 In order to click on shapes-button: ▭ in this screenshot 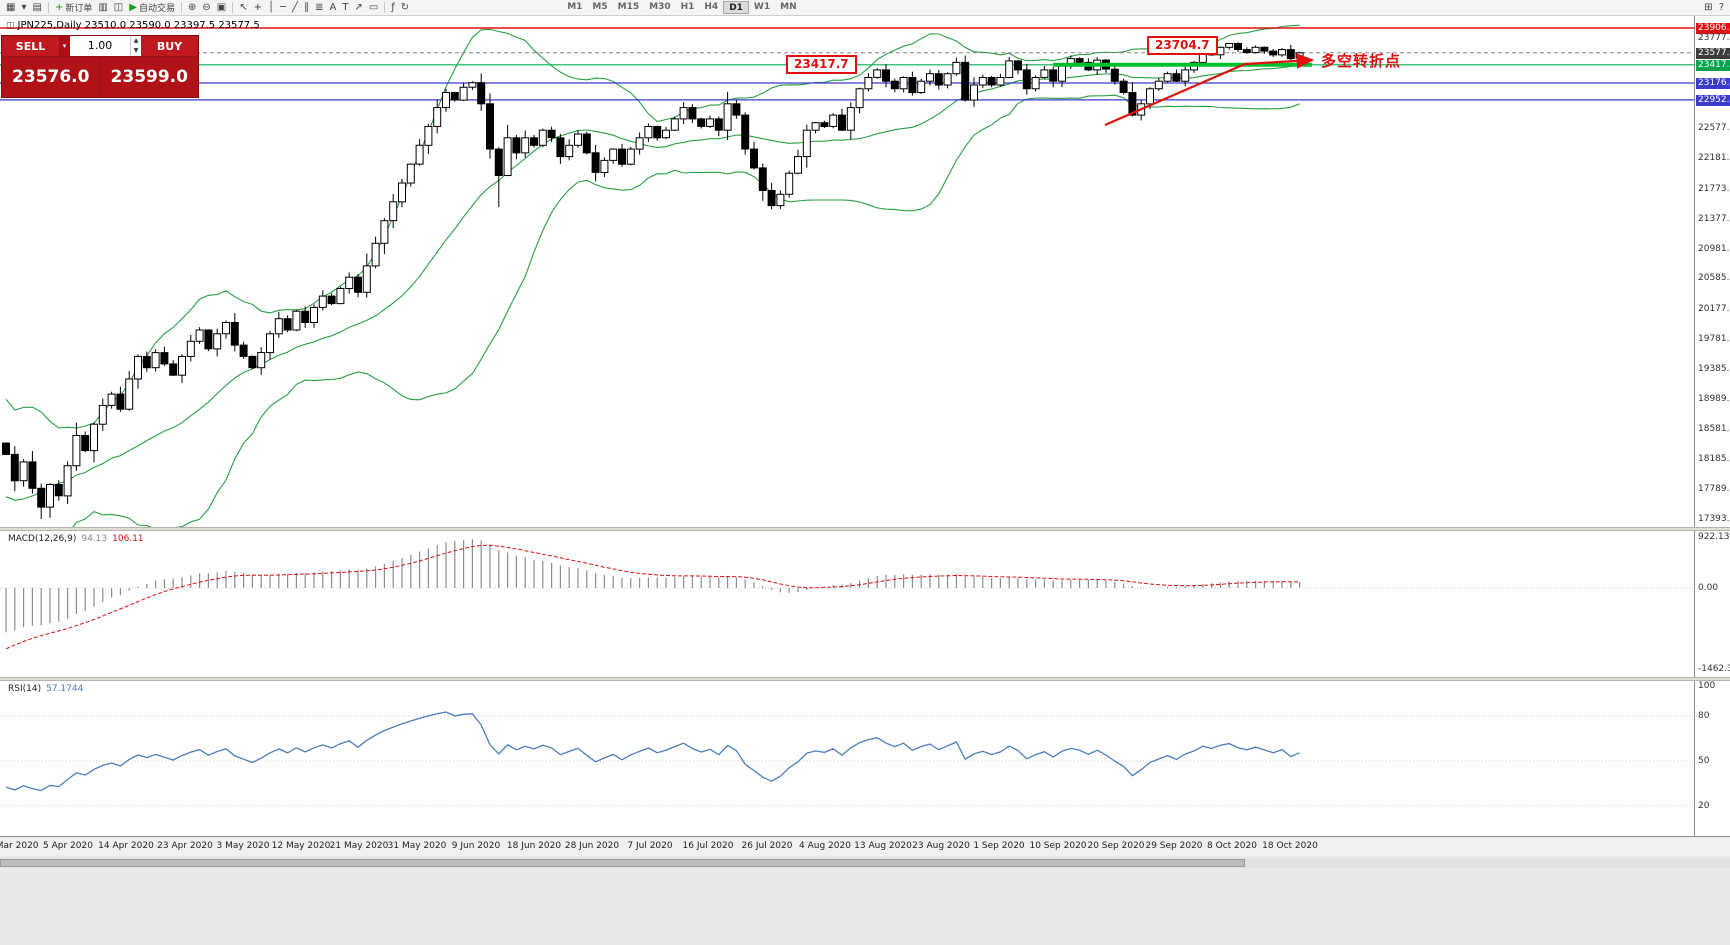, I will do `click(373, 8)`.